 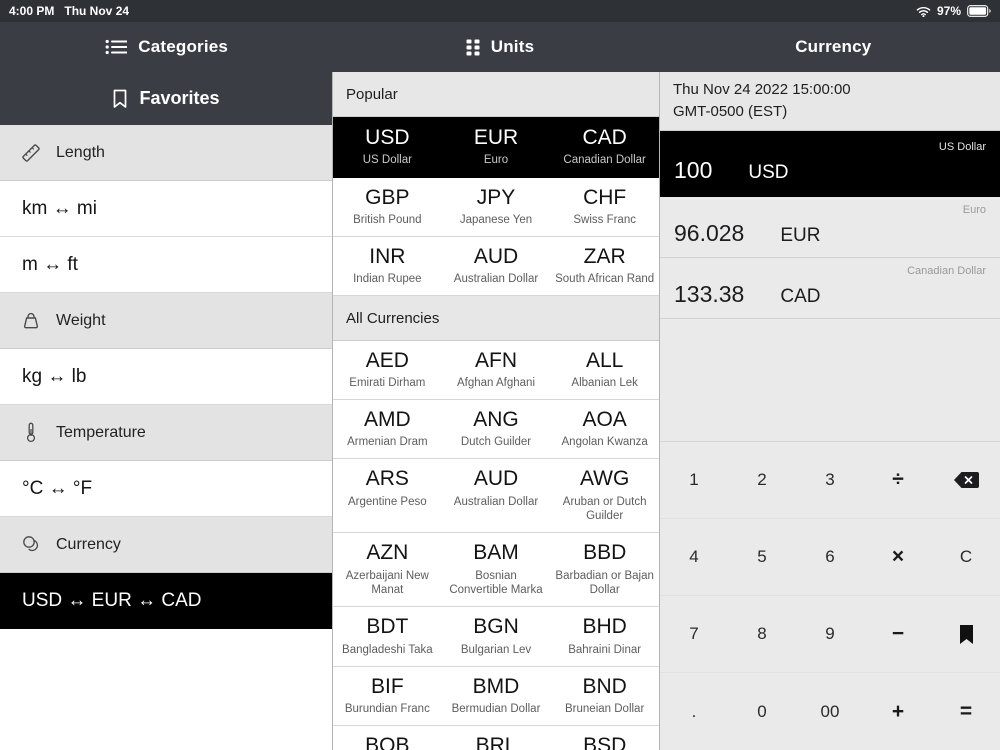 I want to click on currency-cell: BBD Barbadian or Bajan Dollar, so click(x=604, y=570).